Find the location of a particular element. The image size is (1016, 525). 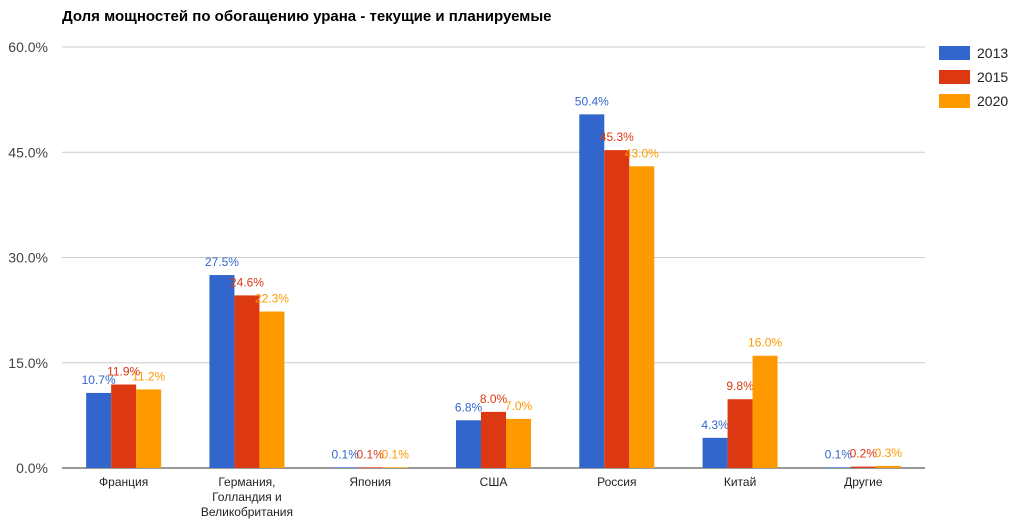

y-tick-label: 30.0% is located at coordinates (28, 258).